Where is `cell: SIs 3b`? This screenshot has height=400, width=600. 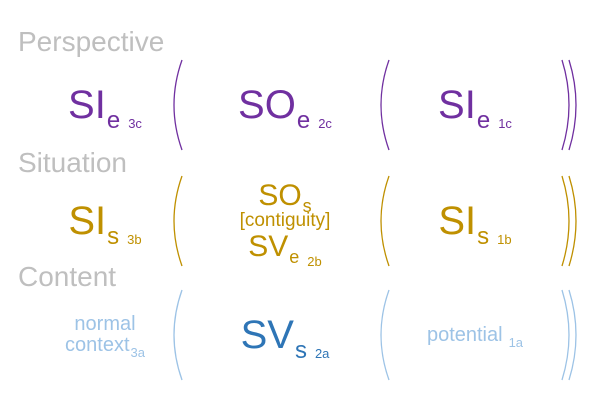 cell: SIs 3b is located at coordinates (105, 221).